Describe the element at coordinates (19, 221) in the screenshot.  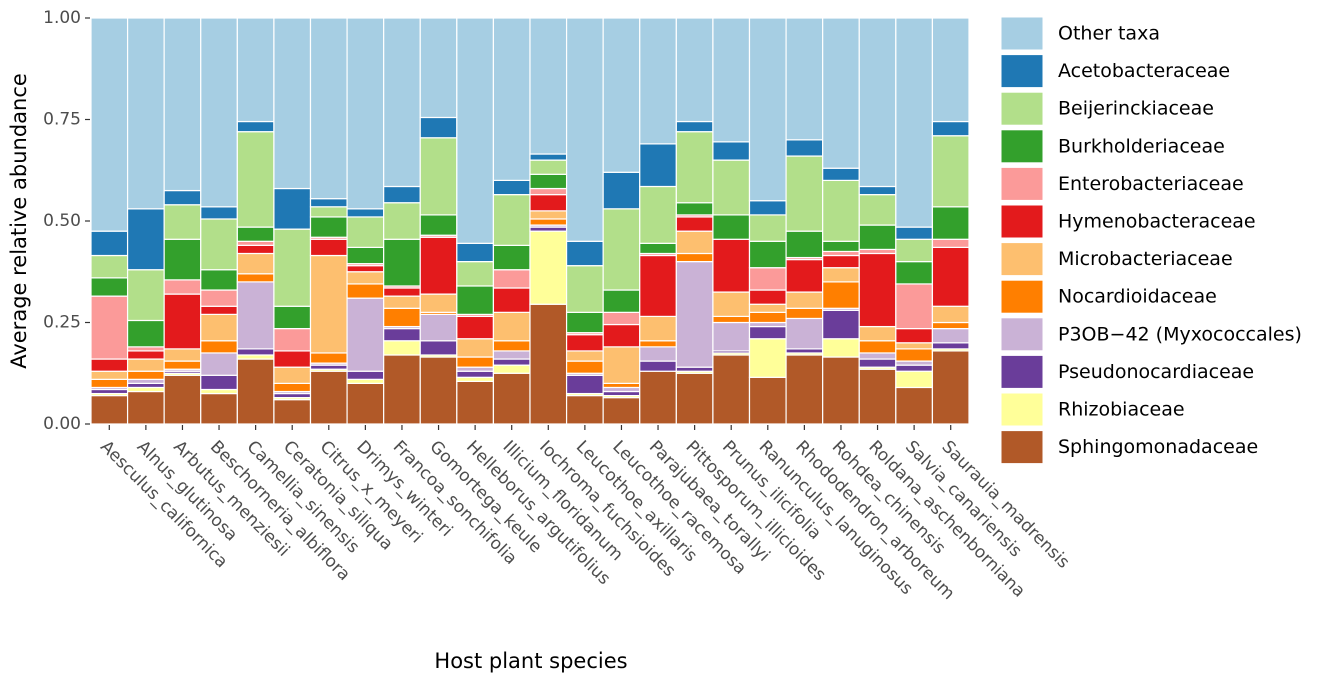
I see `y-axis-title: Average relative abundance` at that location.